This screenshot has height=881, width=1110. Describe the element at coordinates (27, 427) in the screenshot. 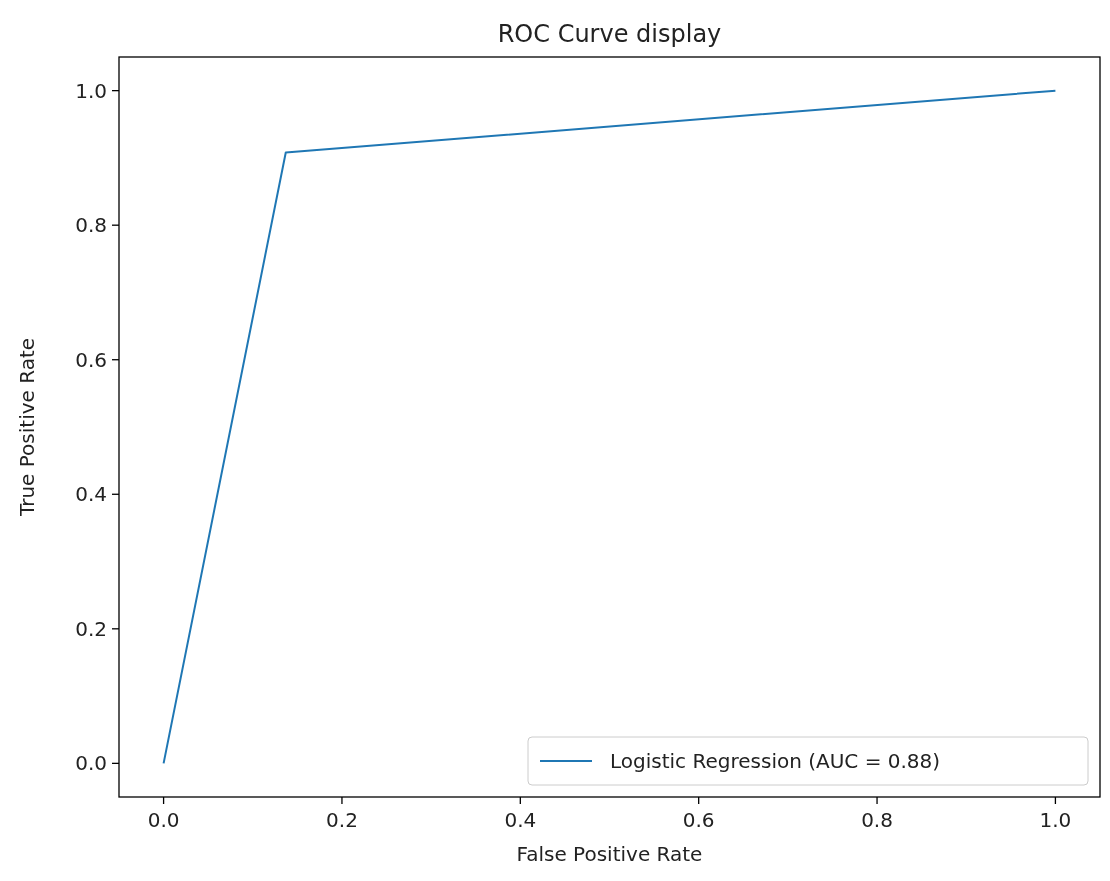

I see `y-axis-title: True Positive Rate` at that location.